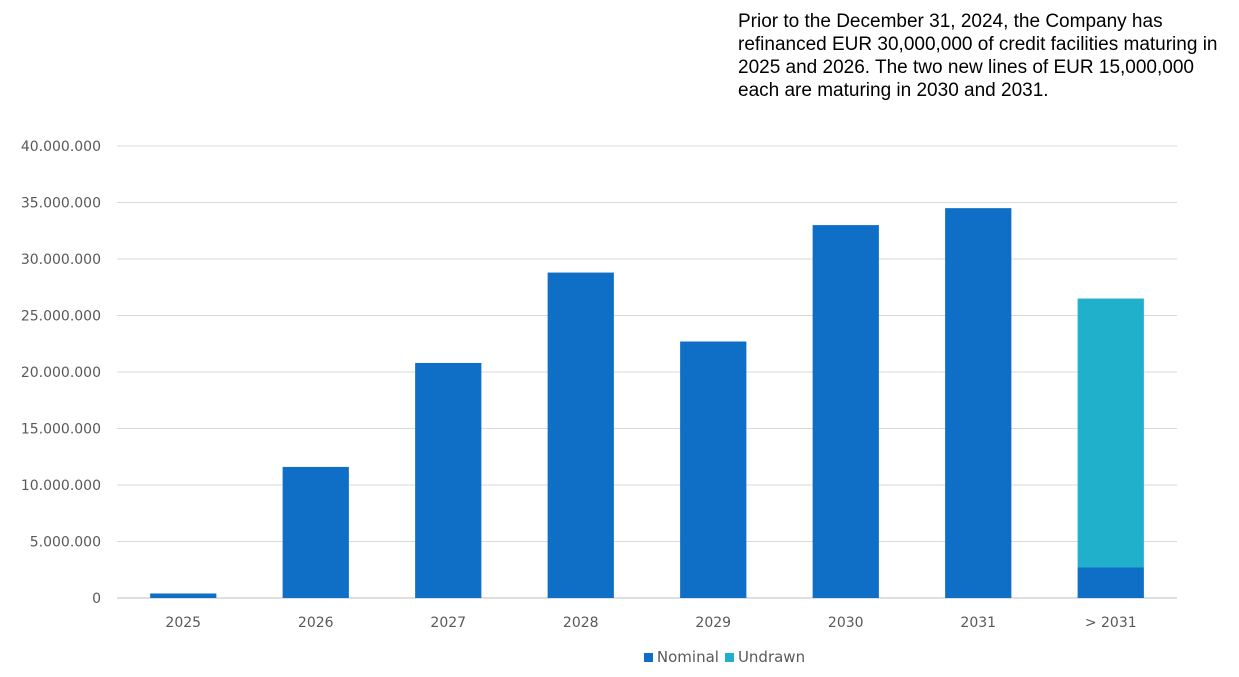 Image resolution: width=1239 pixels, height=677 pixels. I want to click on legend-swatch-undrawn, so click(729, 657).